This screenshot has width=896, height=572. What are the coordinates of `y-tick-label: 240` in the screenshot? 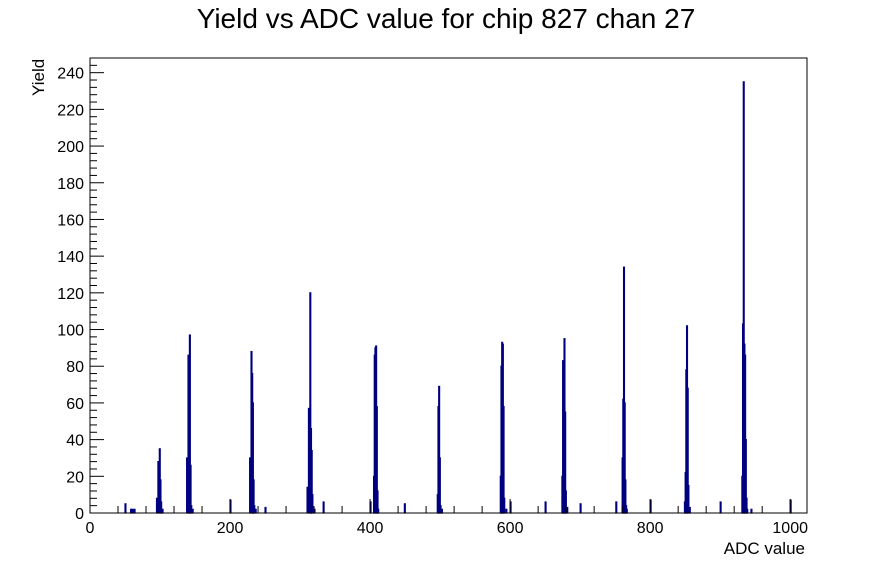 It's located at (70, 74).